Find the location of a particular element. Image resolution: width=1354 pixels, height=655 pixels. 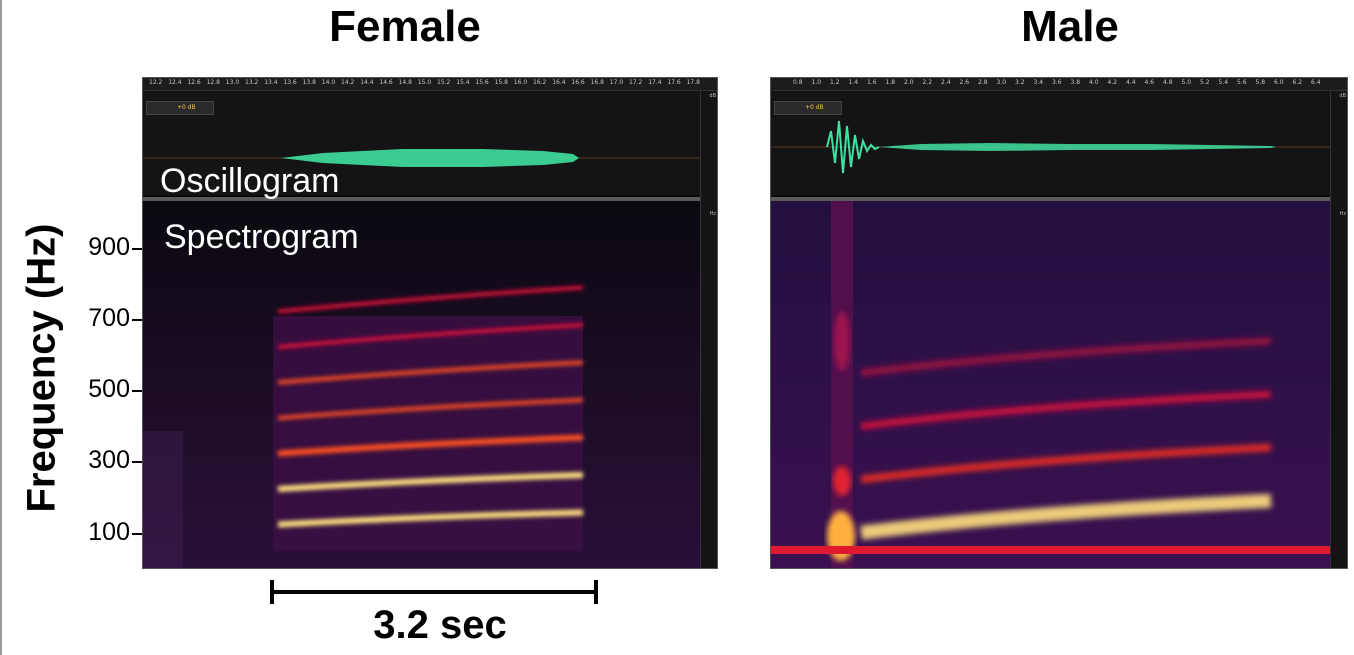

ruler-tick-label: 5.2 is located at coordinates (1205, 82).